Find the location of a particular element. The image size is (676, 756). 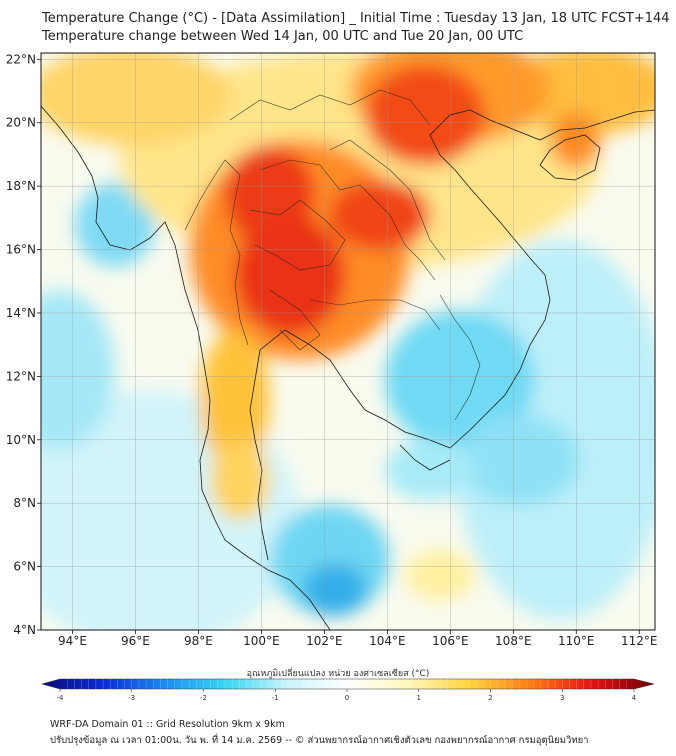

cool-region-gulf-core is located at coordinates (335, 590).